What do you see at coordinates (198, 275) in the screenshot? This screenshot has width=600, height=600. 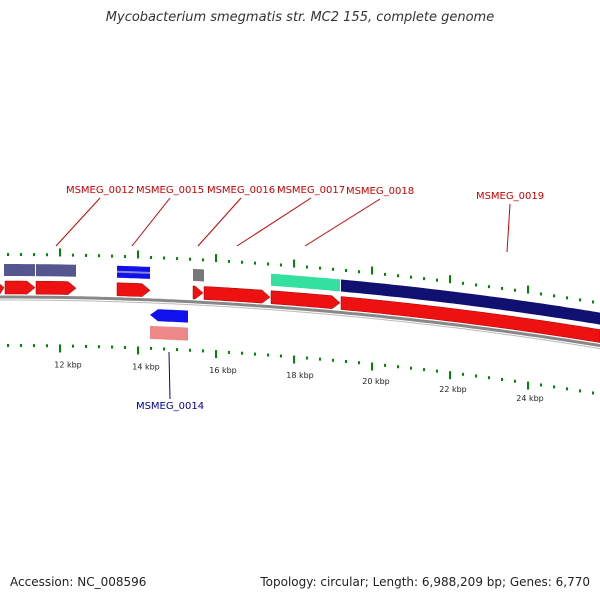 I see `gene-feature-grey` at bounding box center [198, 275].